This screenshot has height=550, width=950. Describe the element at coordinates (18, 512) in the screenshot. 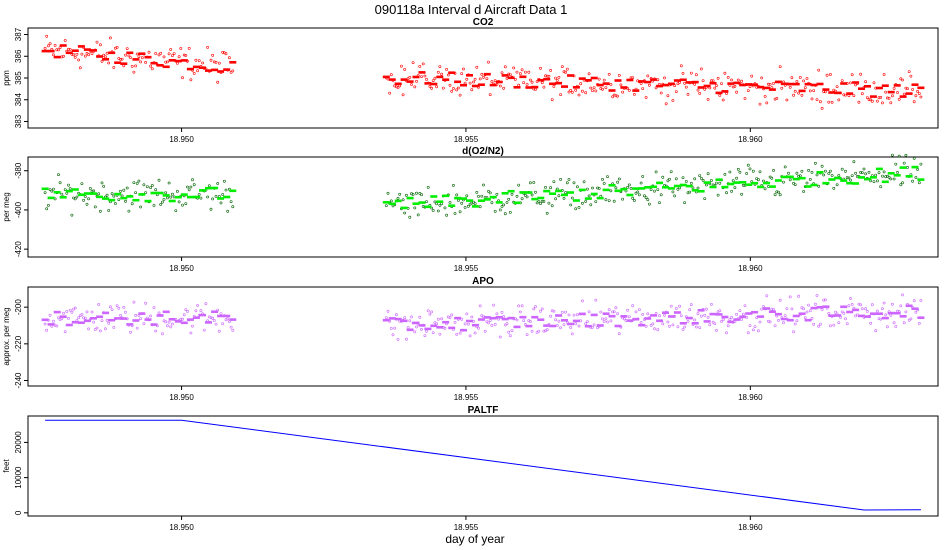

I see `paltf-ytick-label: 0` at that location.